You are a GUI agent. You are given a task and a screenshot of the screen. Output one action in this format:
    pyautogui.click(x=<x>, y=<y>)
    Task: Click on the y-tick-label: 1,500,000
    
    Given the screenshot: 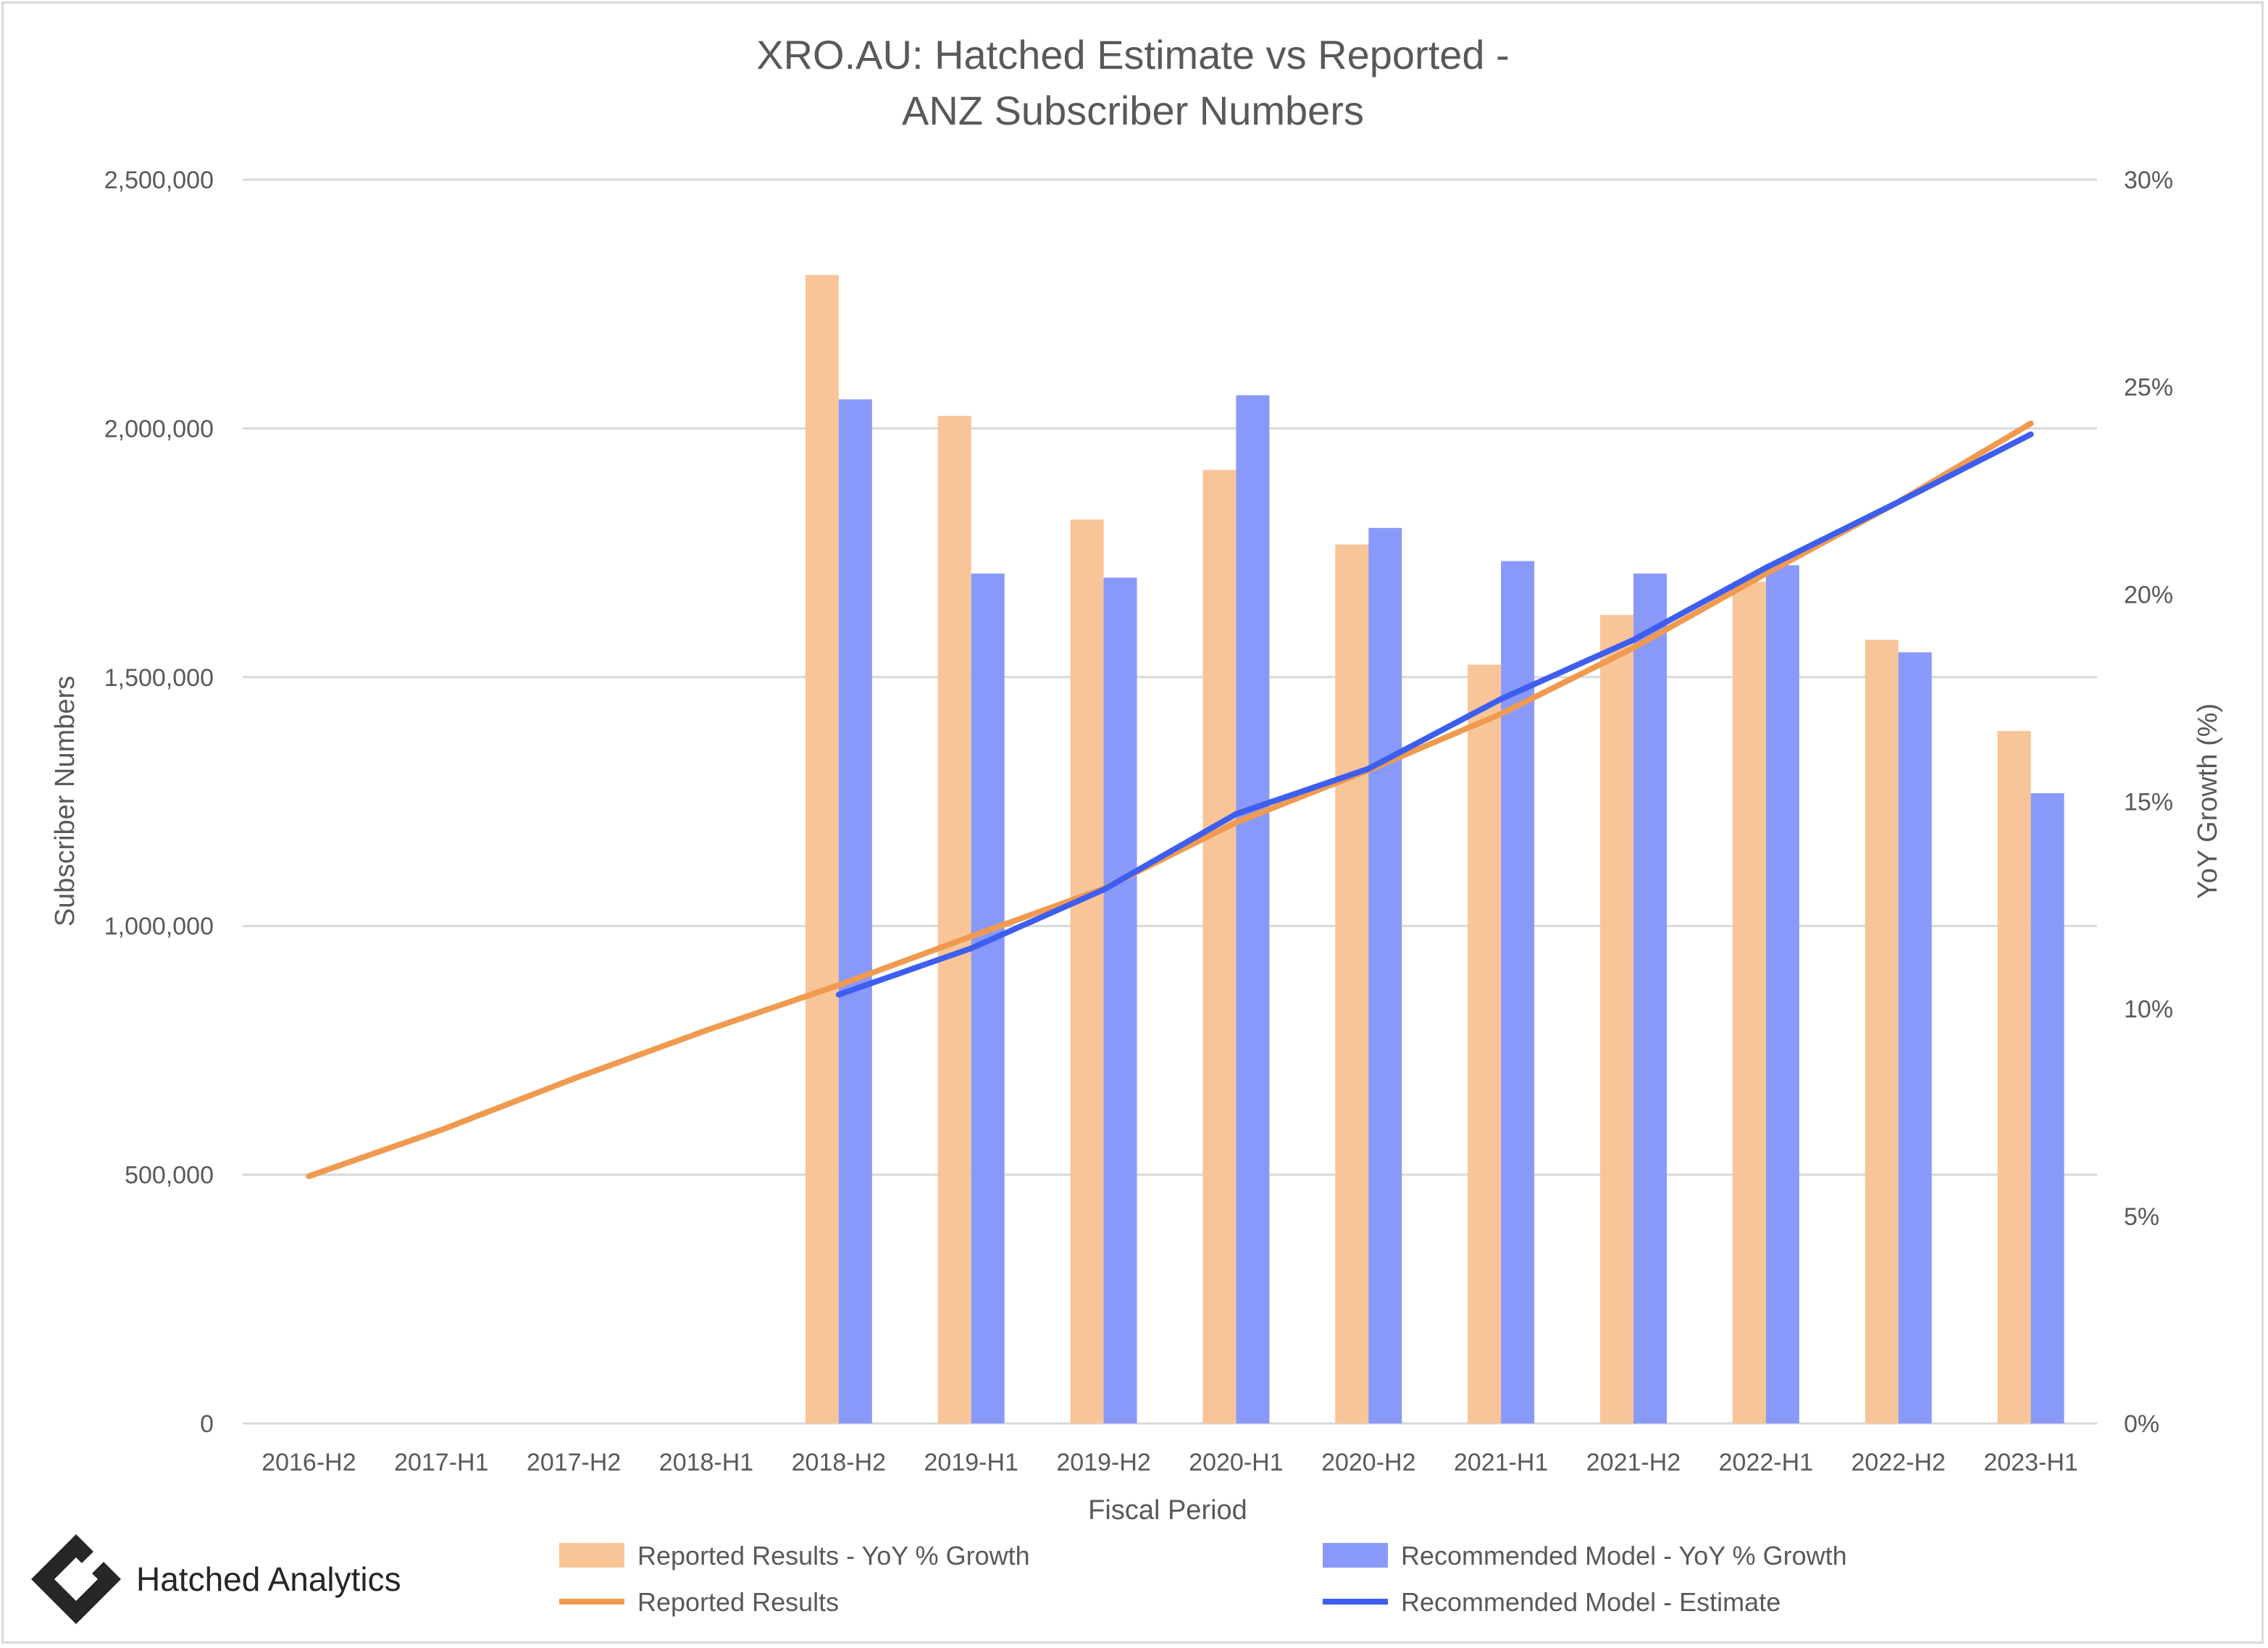 What is the action you would take?
    pyautogui.click(x=159, y=678)
    